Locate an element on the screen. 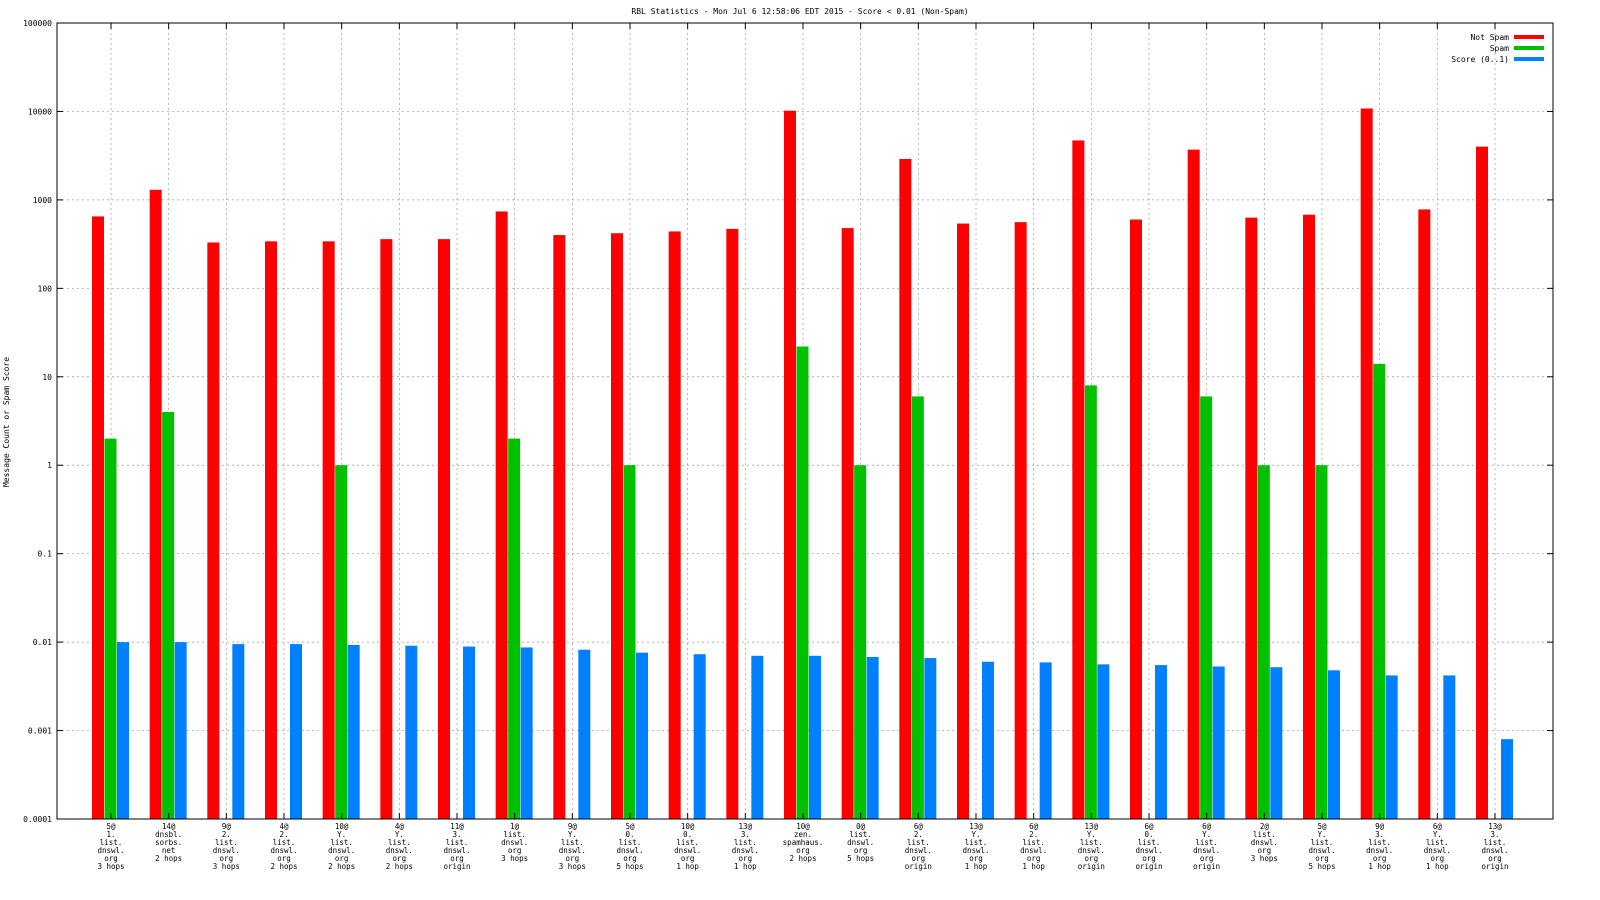 The width and height of the screenshot is (1600, 900). x-tick-label-line: dnsbl. is located at coordinates (168, 834).